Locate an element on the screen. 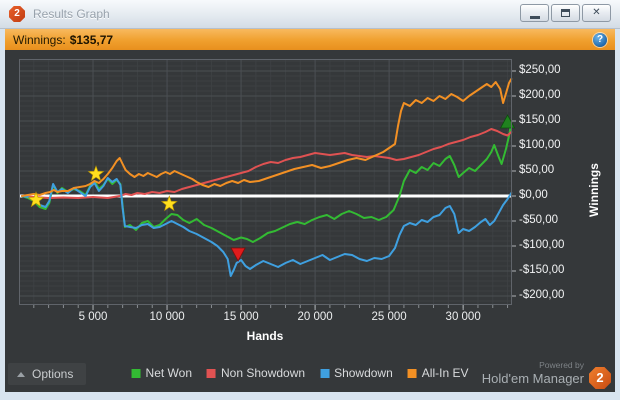 Image resolution: width=620 pixels, height=400 pixels. close-icon: ✕ is located at coordinates (596, 12).